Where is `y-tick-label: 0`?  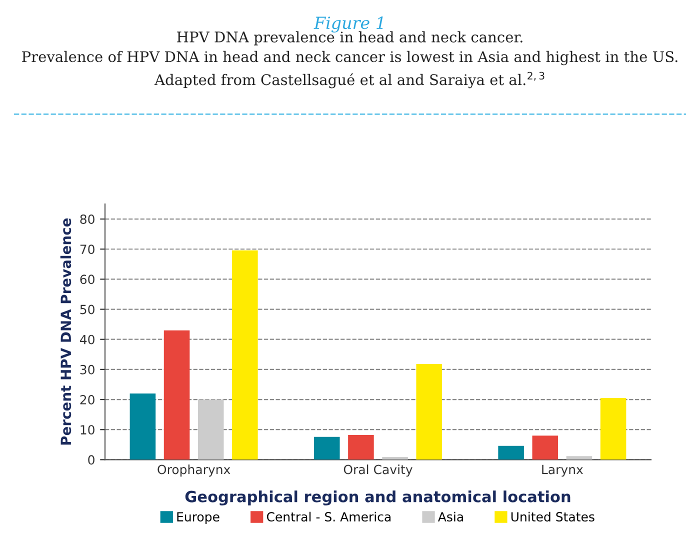
y-tick-label: 0 is located at coordinates (91, 460).